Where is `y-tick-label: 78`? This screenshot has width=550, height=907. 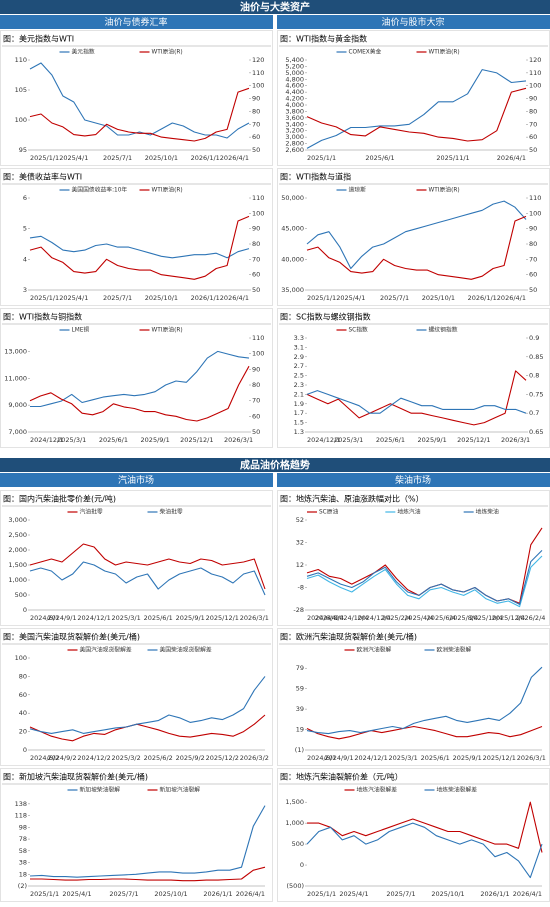
y-tick-label: 78 is located at coordinates (23, 839).